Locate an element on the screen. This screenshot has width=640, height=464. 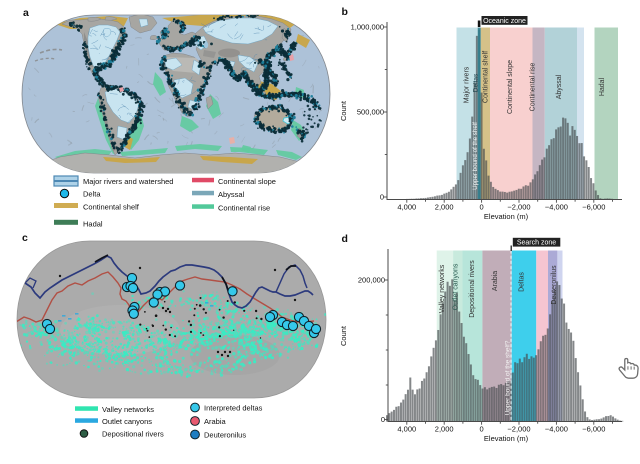
svg-text: 1,000,000 is located at coordinates (367, 27).